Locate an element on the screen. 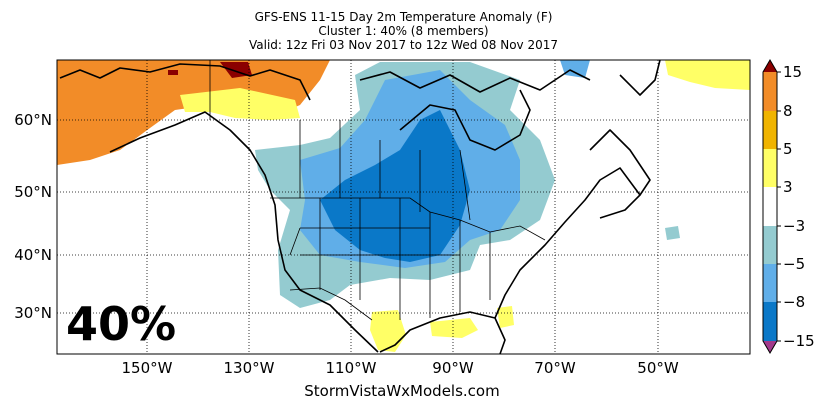 The width and height of the screenshot is (824, 408). colorbar-cool-extreme is located at coordinates (770, 347).